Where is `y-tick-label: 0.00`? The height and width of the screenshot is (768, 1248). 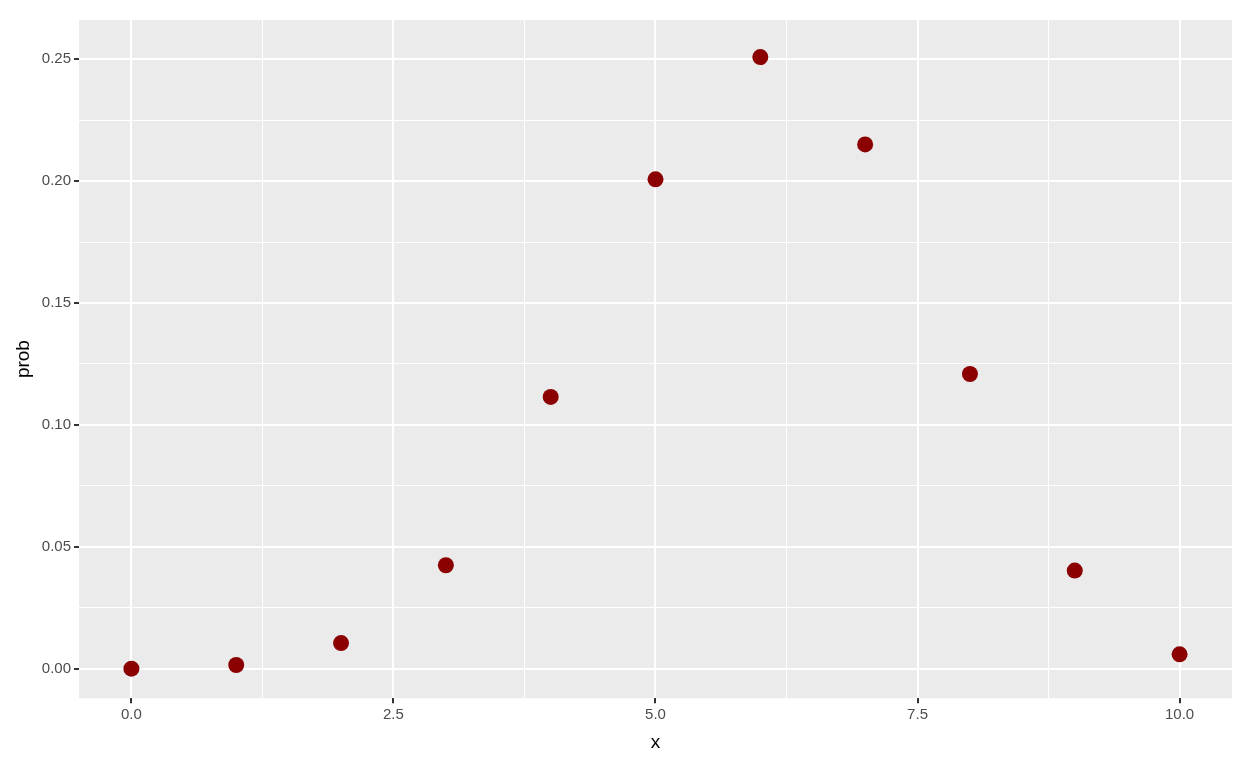
y-tick-label: 0.00 is located at coordinates (56, 668).